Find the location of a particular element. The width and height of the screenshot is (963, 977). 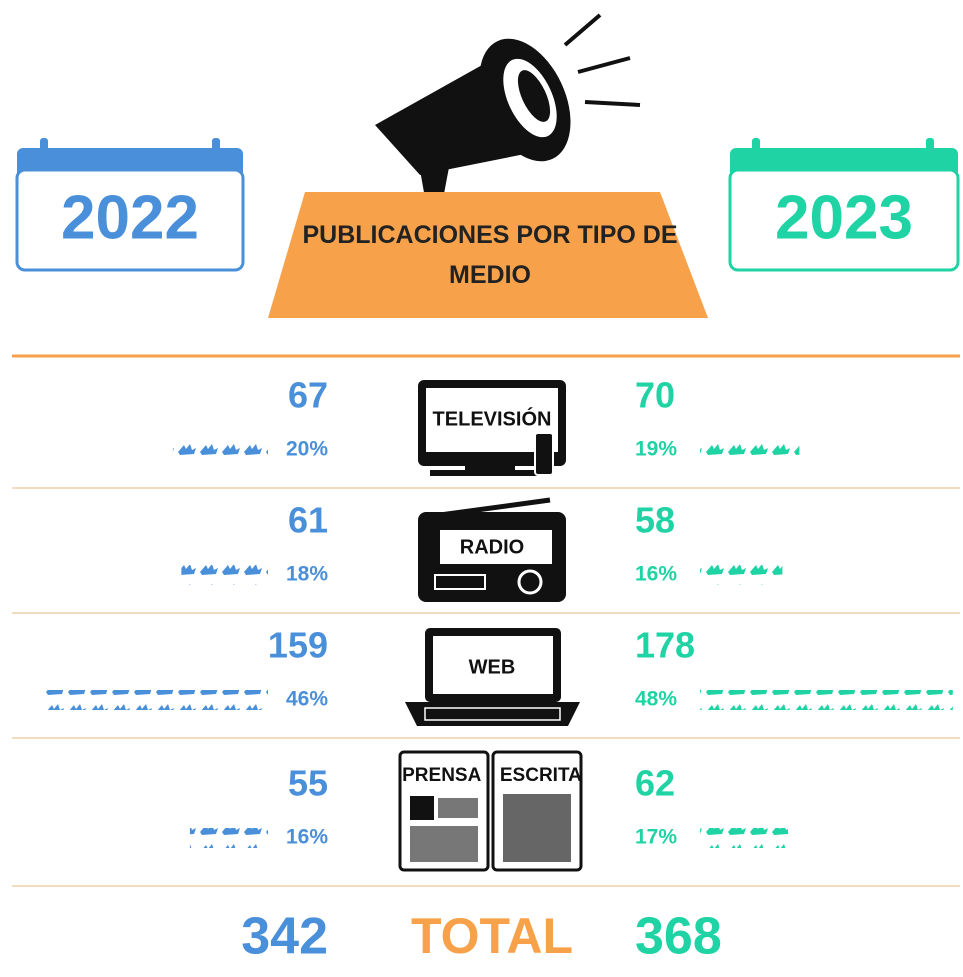

newspaper-icon is located at coordinates (490, 811).